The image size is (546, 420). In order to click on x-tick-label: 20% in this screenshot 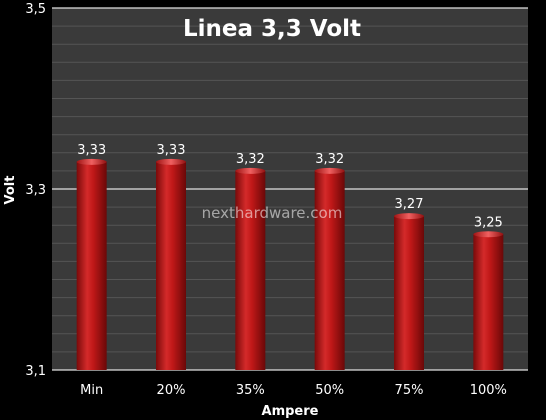, I will do `click(171, 390)`.